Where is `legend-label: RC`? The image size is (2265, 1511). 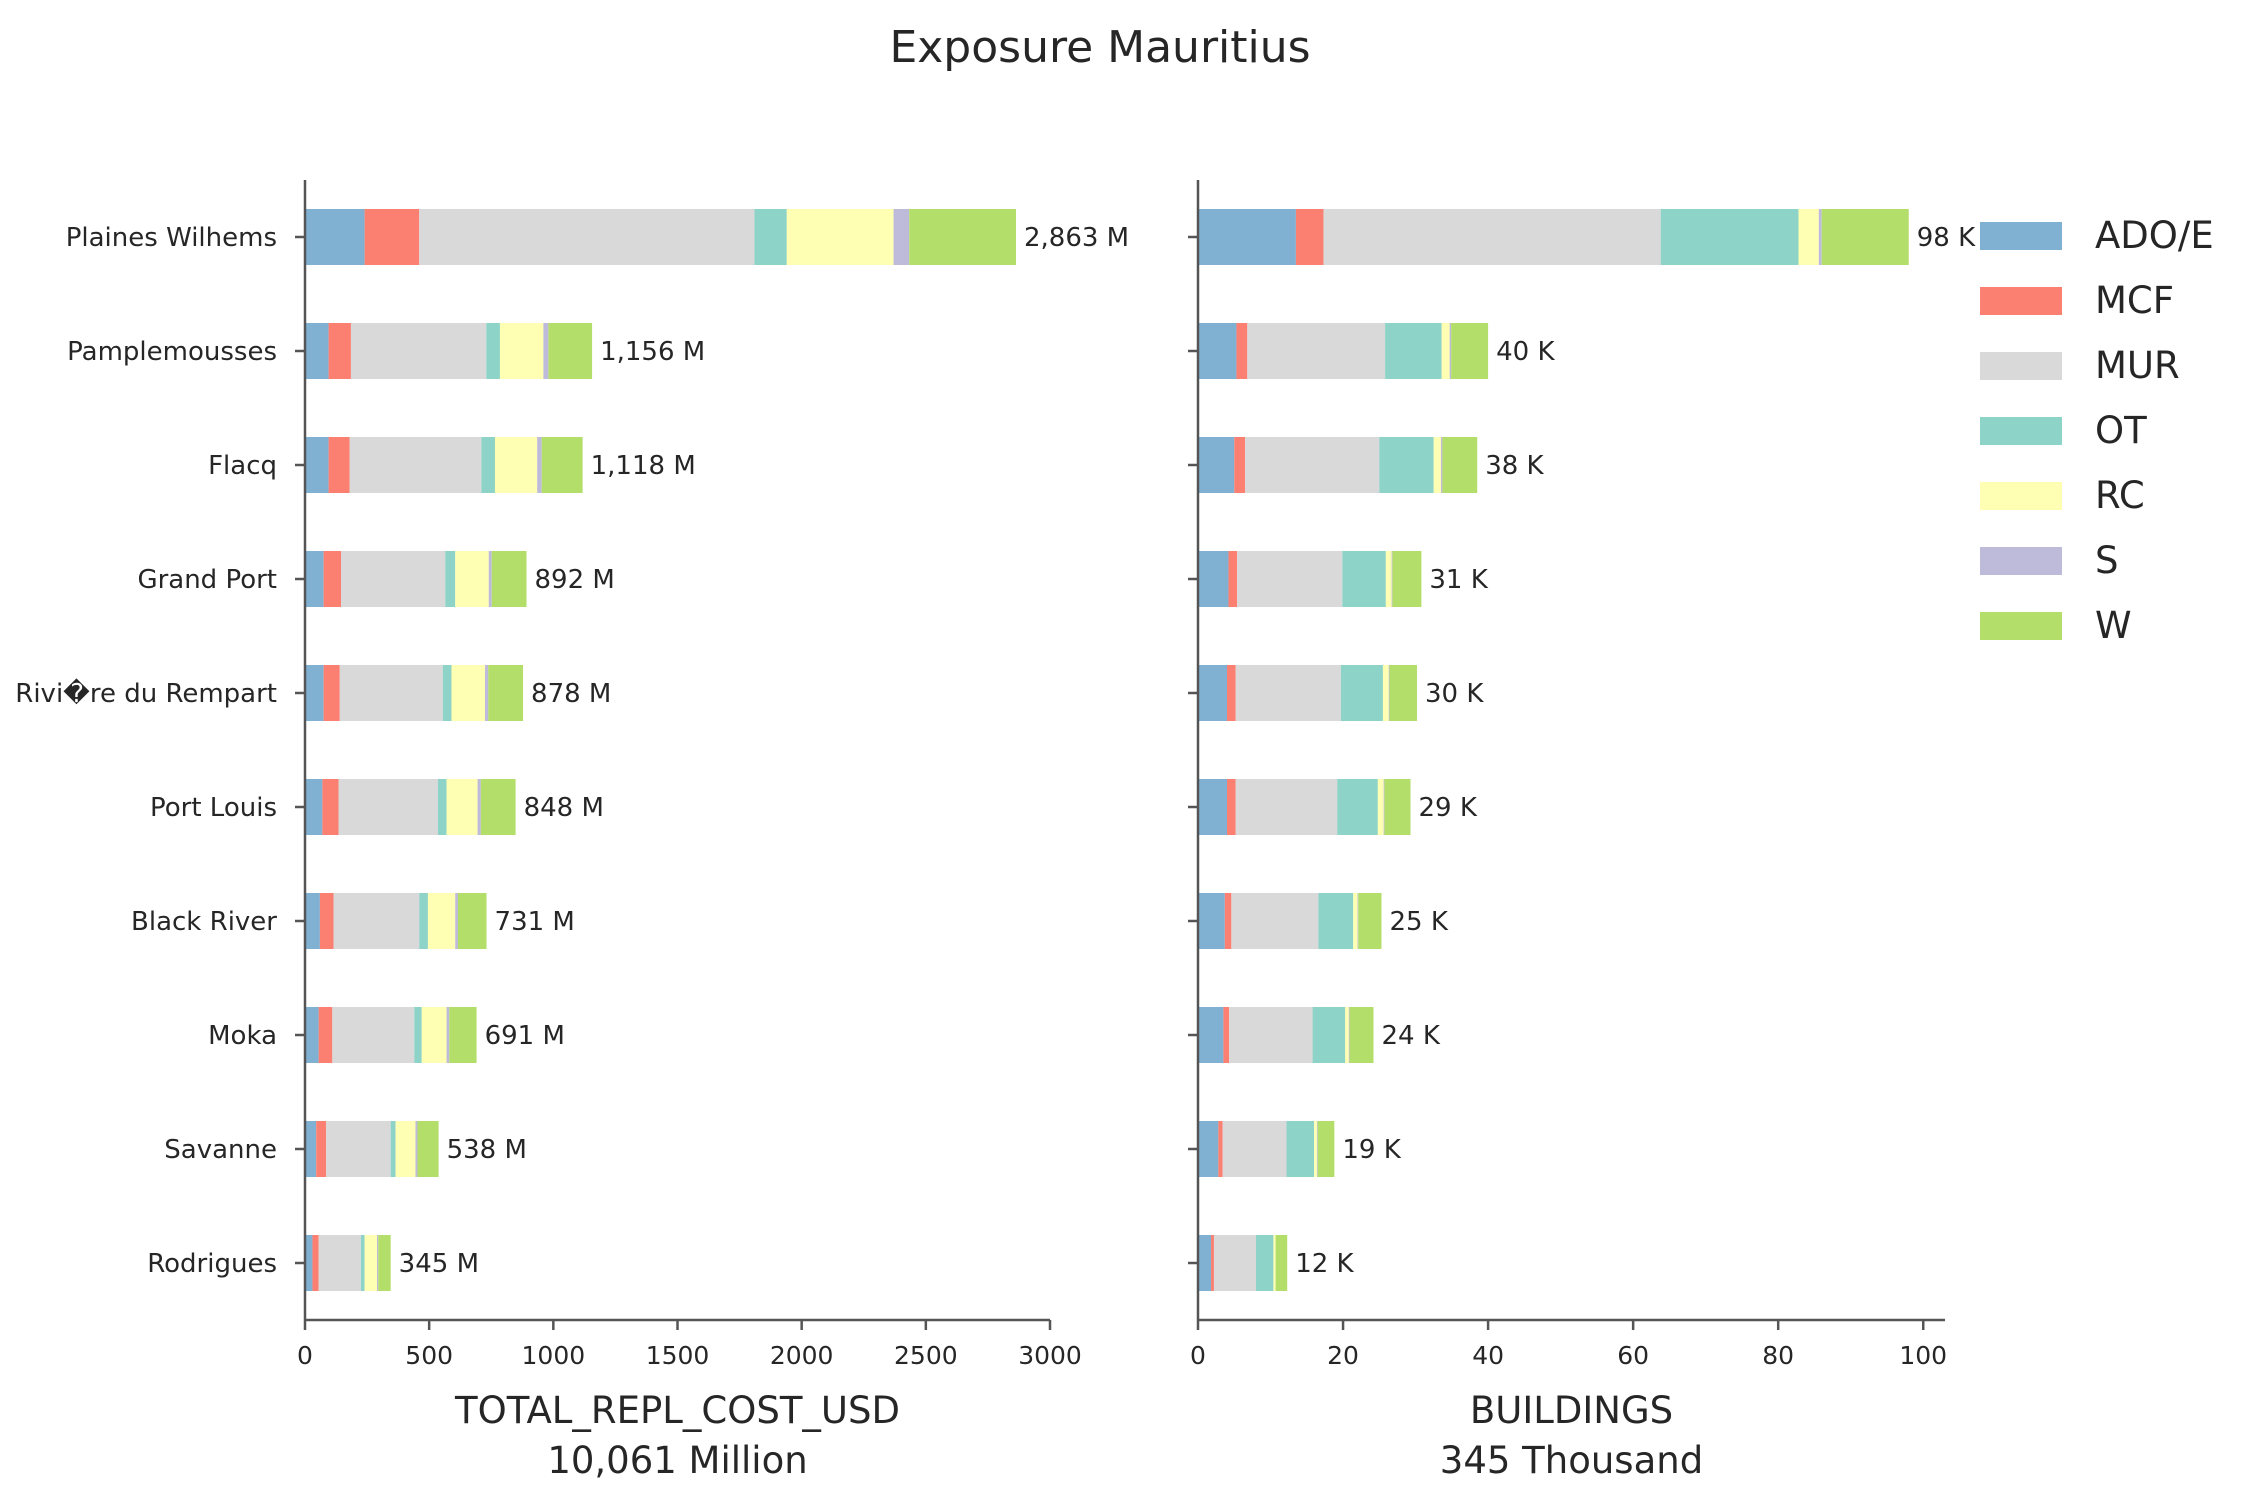
legend-label: RC is located at coordinates (2120, 495).